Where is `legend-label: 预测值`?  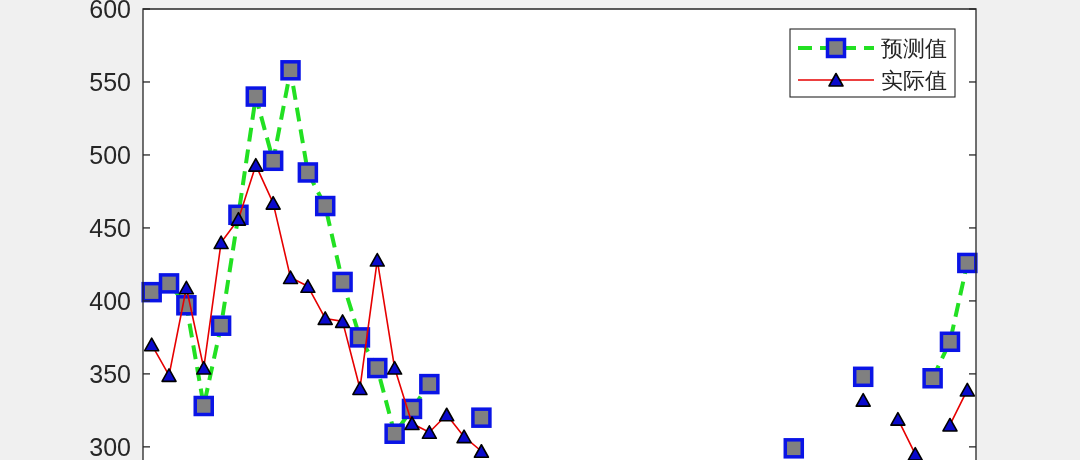 legend-label: 预测值 is located at coordinates (914, 48).